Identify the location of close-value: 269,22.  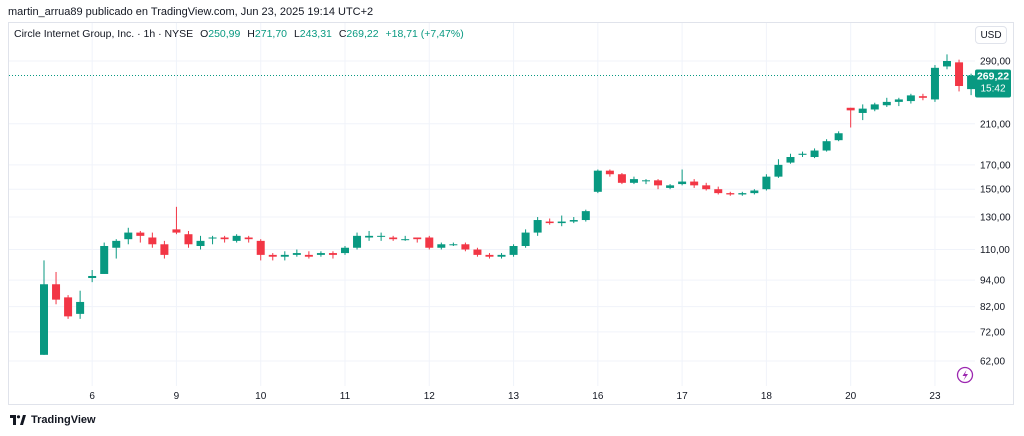
(362, 34).